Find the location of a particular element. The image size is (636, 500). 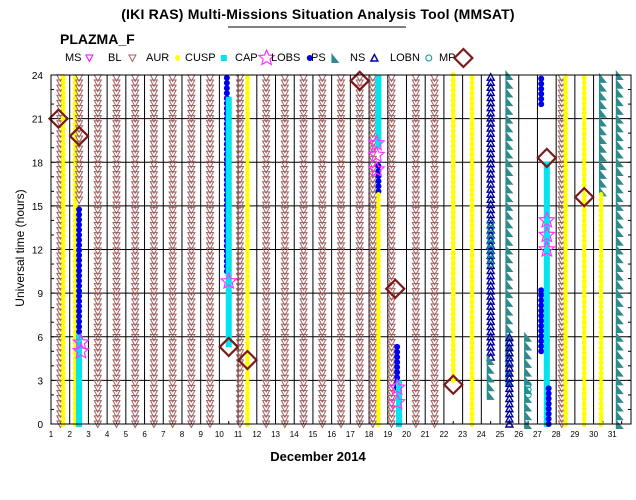

x-tick-label: 27 is located at coordinates (537, 434).